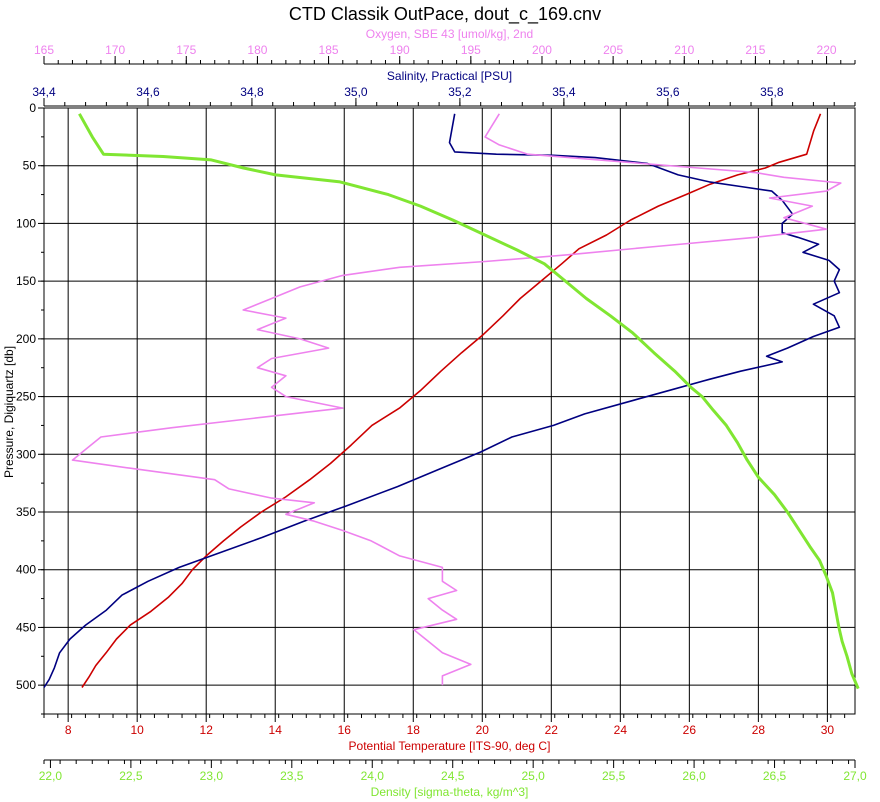 The image size is (880, 802). Describe the element at coordinates (759, 730) in the screenshot. I see `temperature-tick-label: 28` at that location.